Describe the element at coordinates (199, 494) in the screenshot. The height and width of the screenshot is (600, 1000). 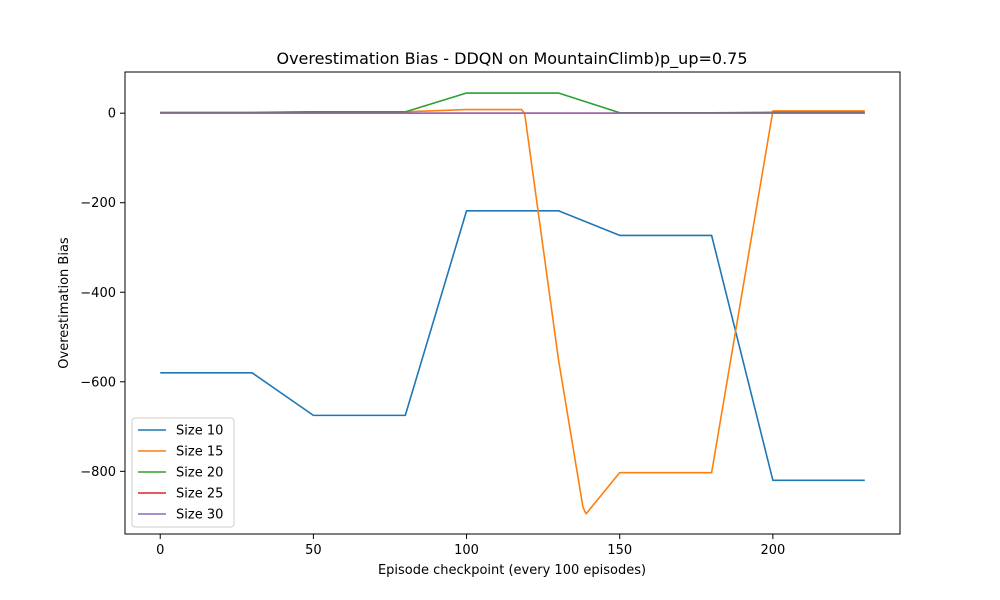
I see `legend-label-size-25: Size 25` at that location.